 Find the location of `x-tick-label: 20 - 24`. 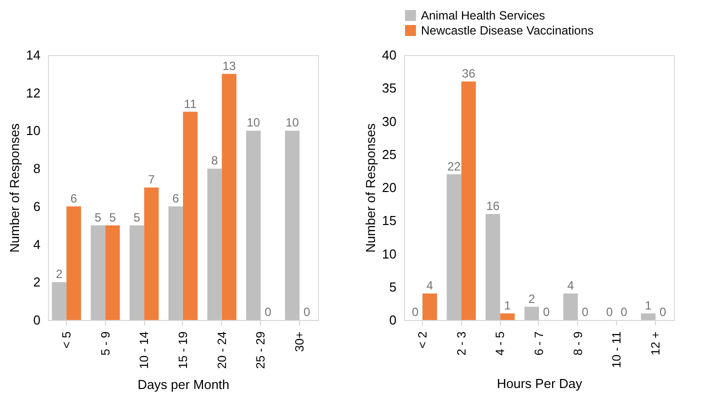

x-tick-label: 20 - 24 is located at coordinates (221, 350).